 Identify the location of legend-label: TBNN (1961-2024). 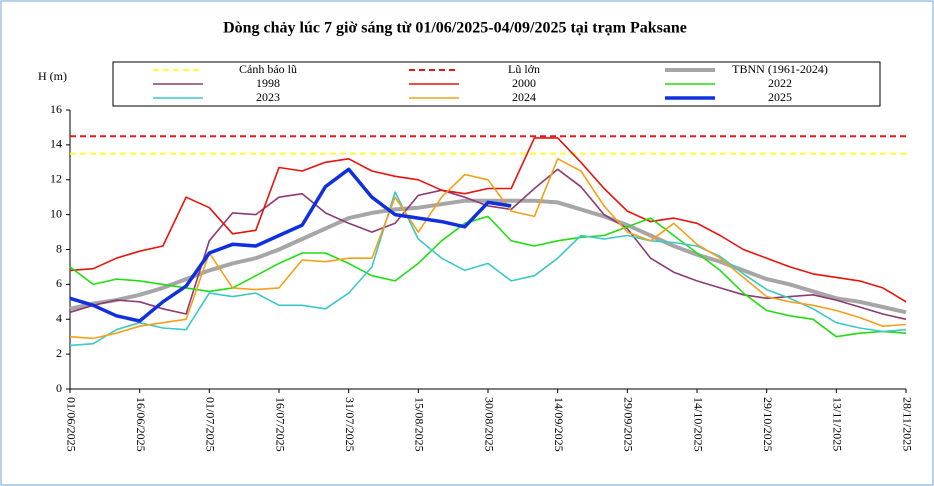
(780, 69).